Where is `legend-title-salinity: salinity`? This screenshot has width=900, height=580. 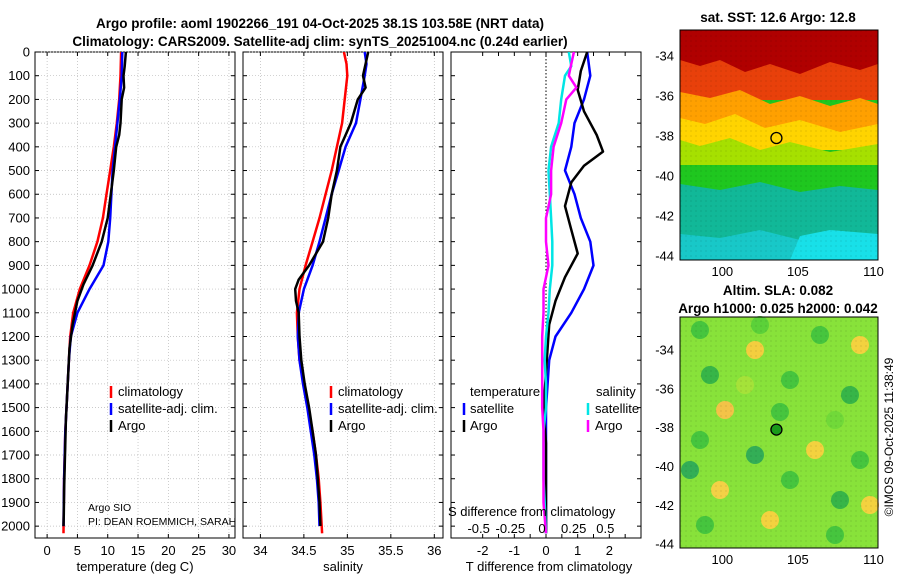 legend-title-salinity: salinity is located at coordinates (616, 391).